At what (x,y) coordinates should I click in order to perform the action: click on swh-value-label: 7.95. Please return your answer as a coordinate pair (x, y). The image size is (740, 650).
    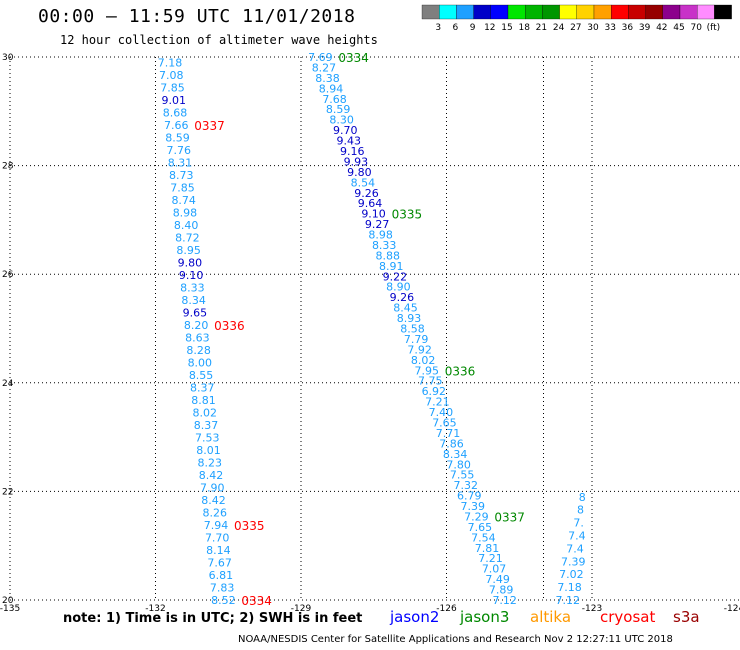
    Looking at the image, I should click on (426, 370).